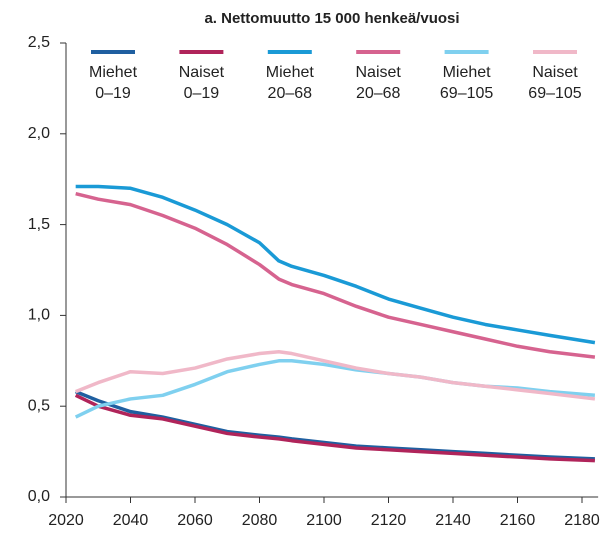  Describe the element at coordinates (39, 315) in the screenshot. I see `y-tick-label: 1,0` at that location.